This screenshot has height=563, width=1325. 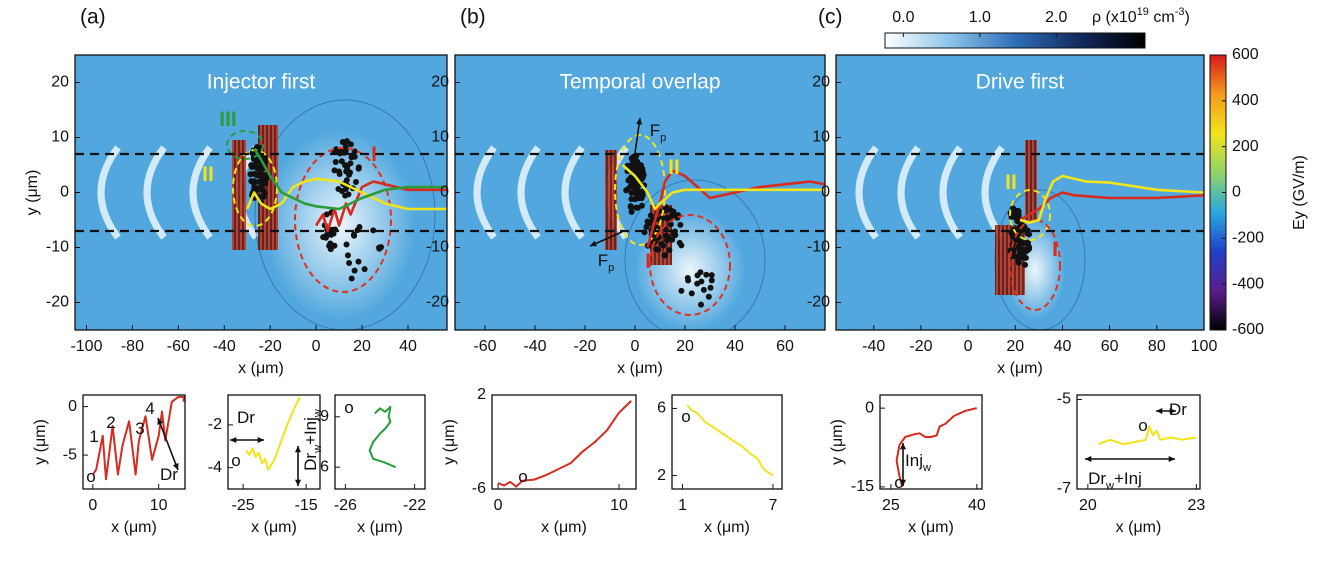 I want to click on annotation-text: Dr, so click(x=1178, y=409).